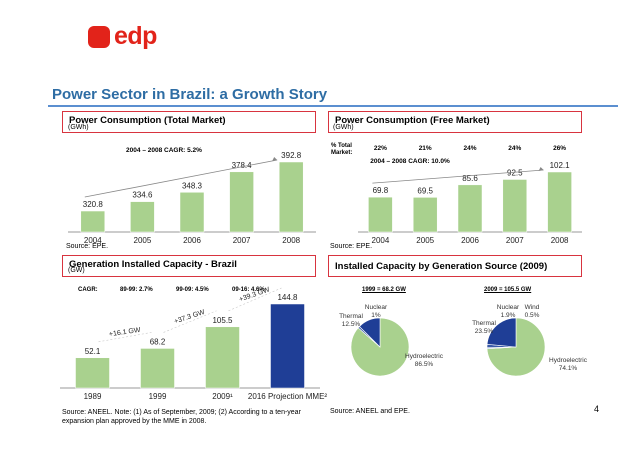 The height and width of the screenshot is (451, 638). What do you see at coordinates (568, 360) in the screenshot?
I see `pie2-slice-name: Hydroelectric` at bounding box center [568, 360].